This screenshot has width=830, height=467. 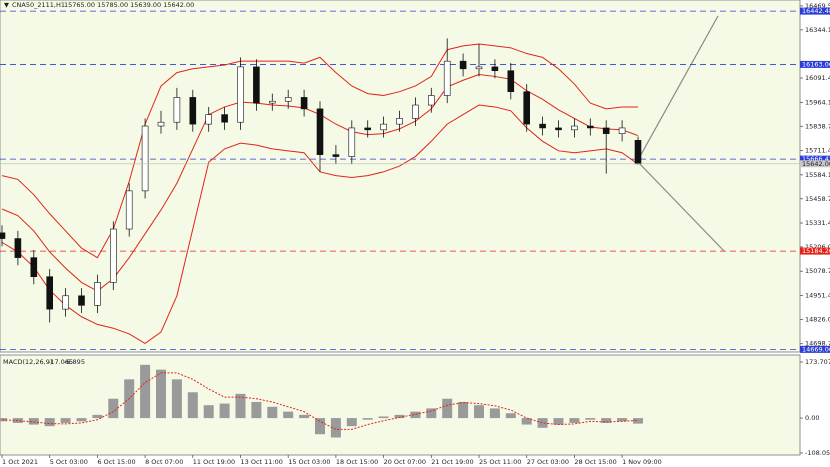 What do you see at coordinates (405, 462) in the screenshot?
I see `x-tick-label: 20 Oct 07:00` at bounding box center [405, 462].